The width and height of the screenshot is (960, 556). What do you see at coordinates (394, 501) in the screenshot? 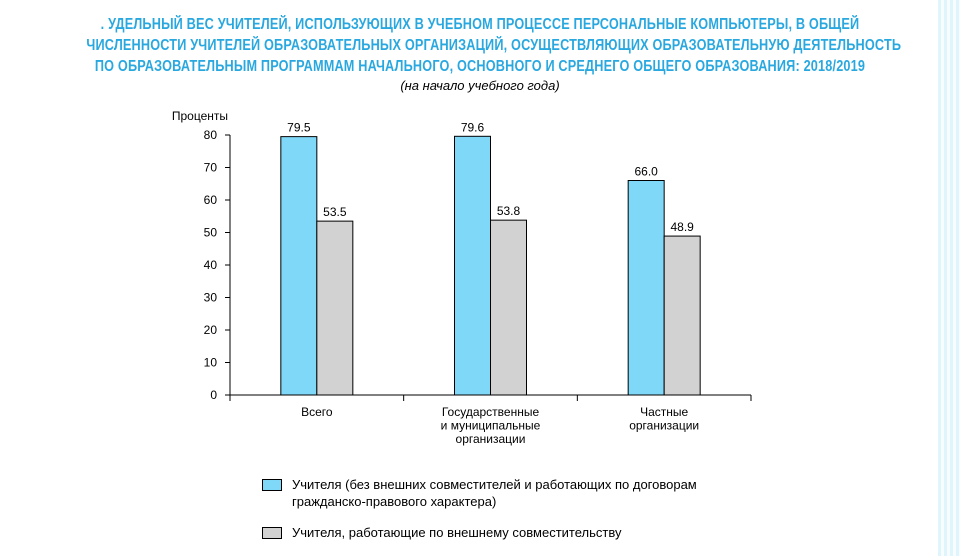
I see `legend-label-teachers-line-2: гражданско-правового характера)` at bounding box center [394, 501].